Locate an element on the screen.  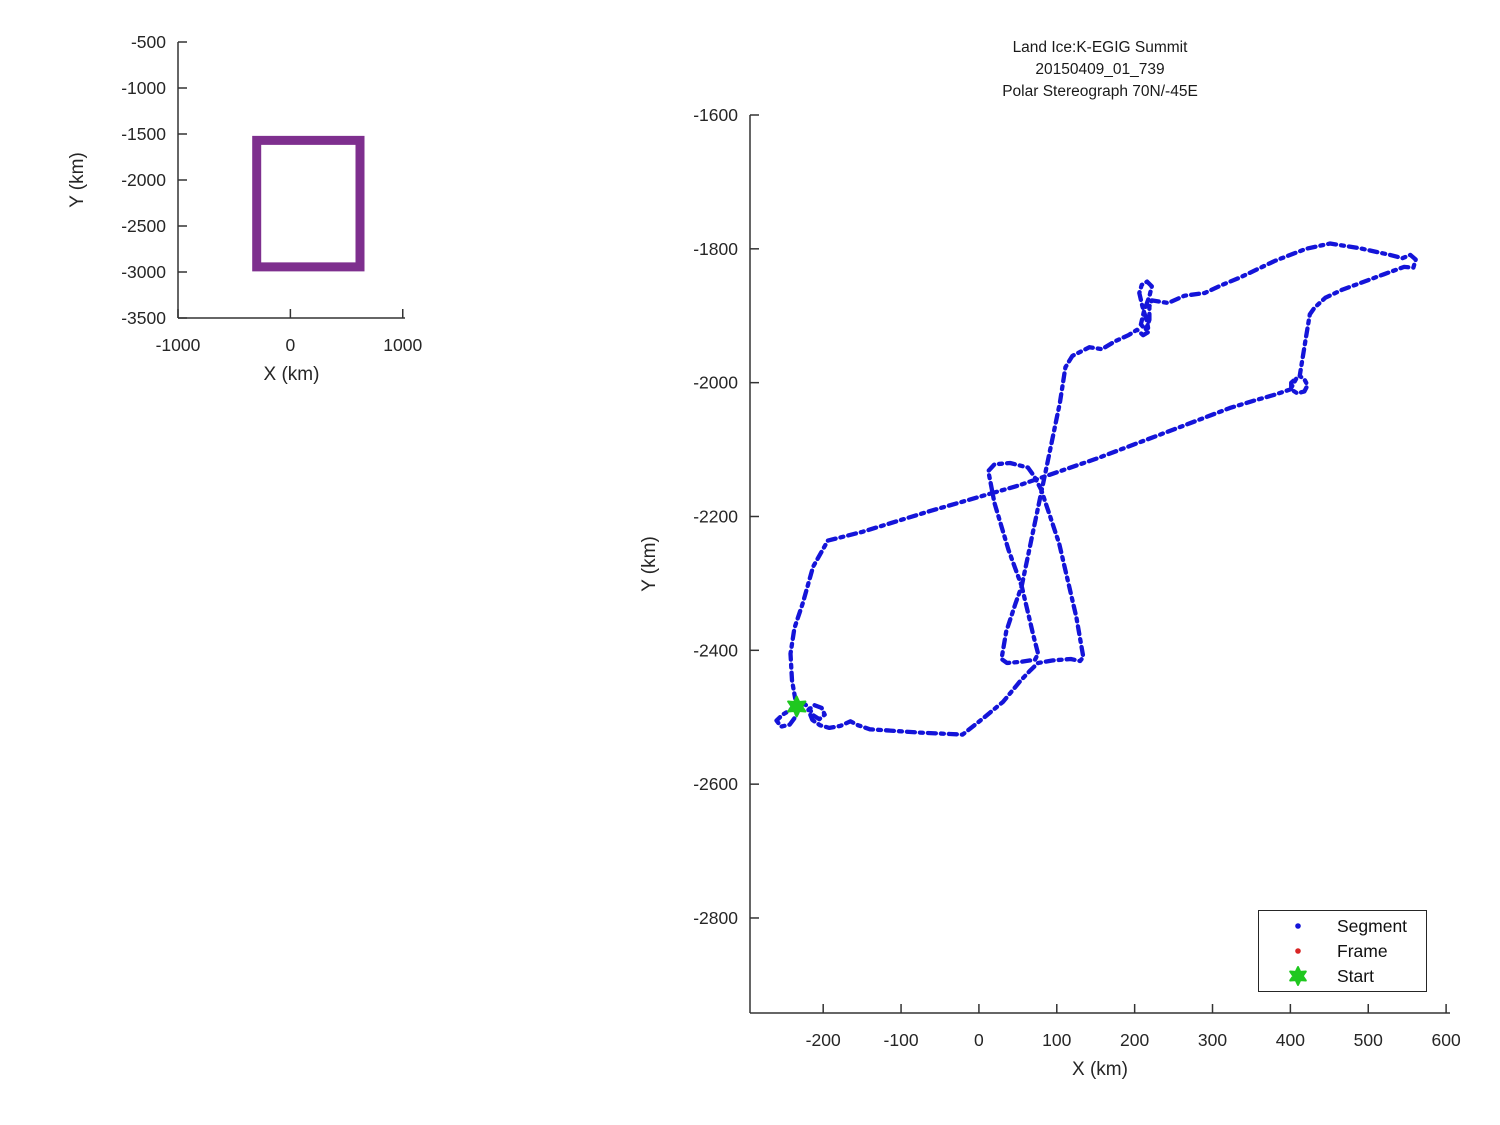
flight-x-tick-label: 600 is located at coordinates (1446, 1040).